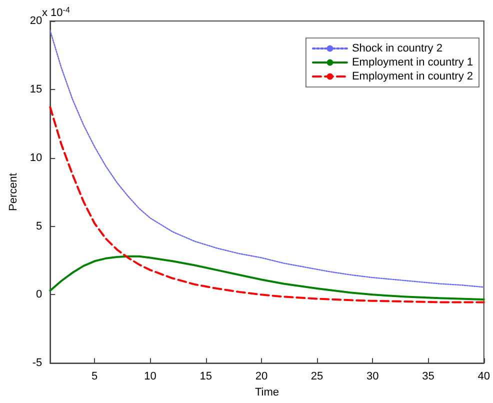 This screenshot has height=403, width=493. Describe the element at coordinates (37, 363) in the screenshot. I see `y-tick-label: -5` at that location.